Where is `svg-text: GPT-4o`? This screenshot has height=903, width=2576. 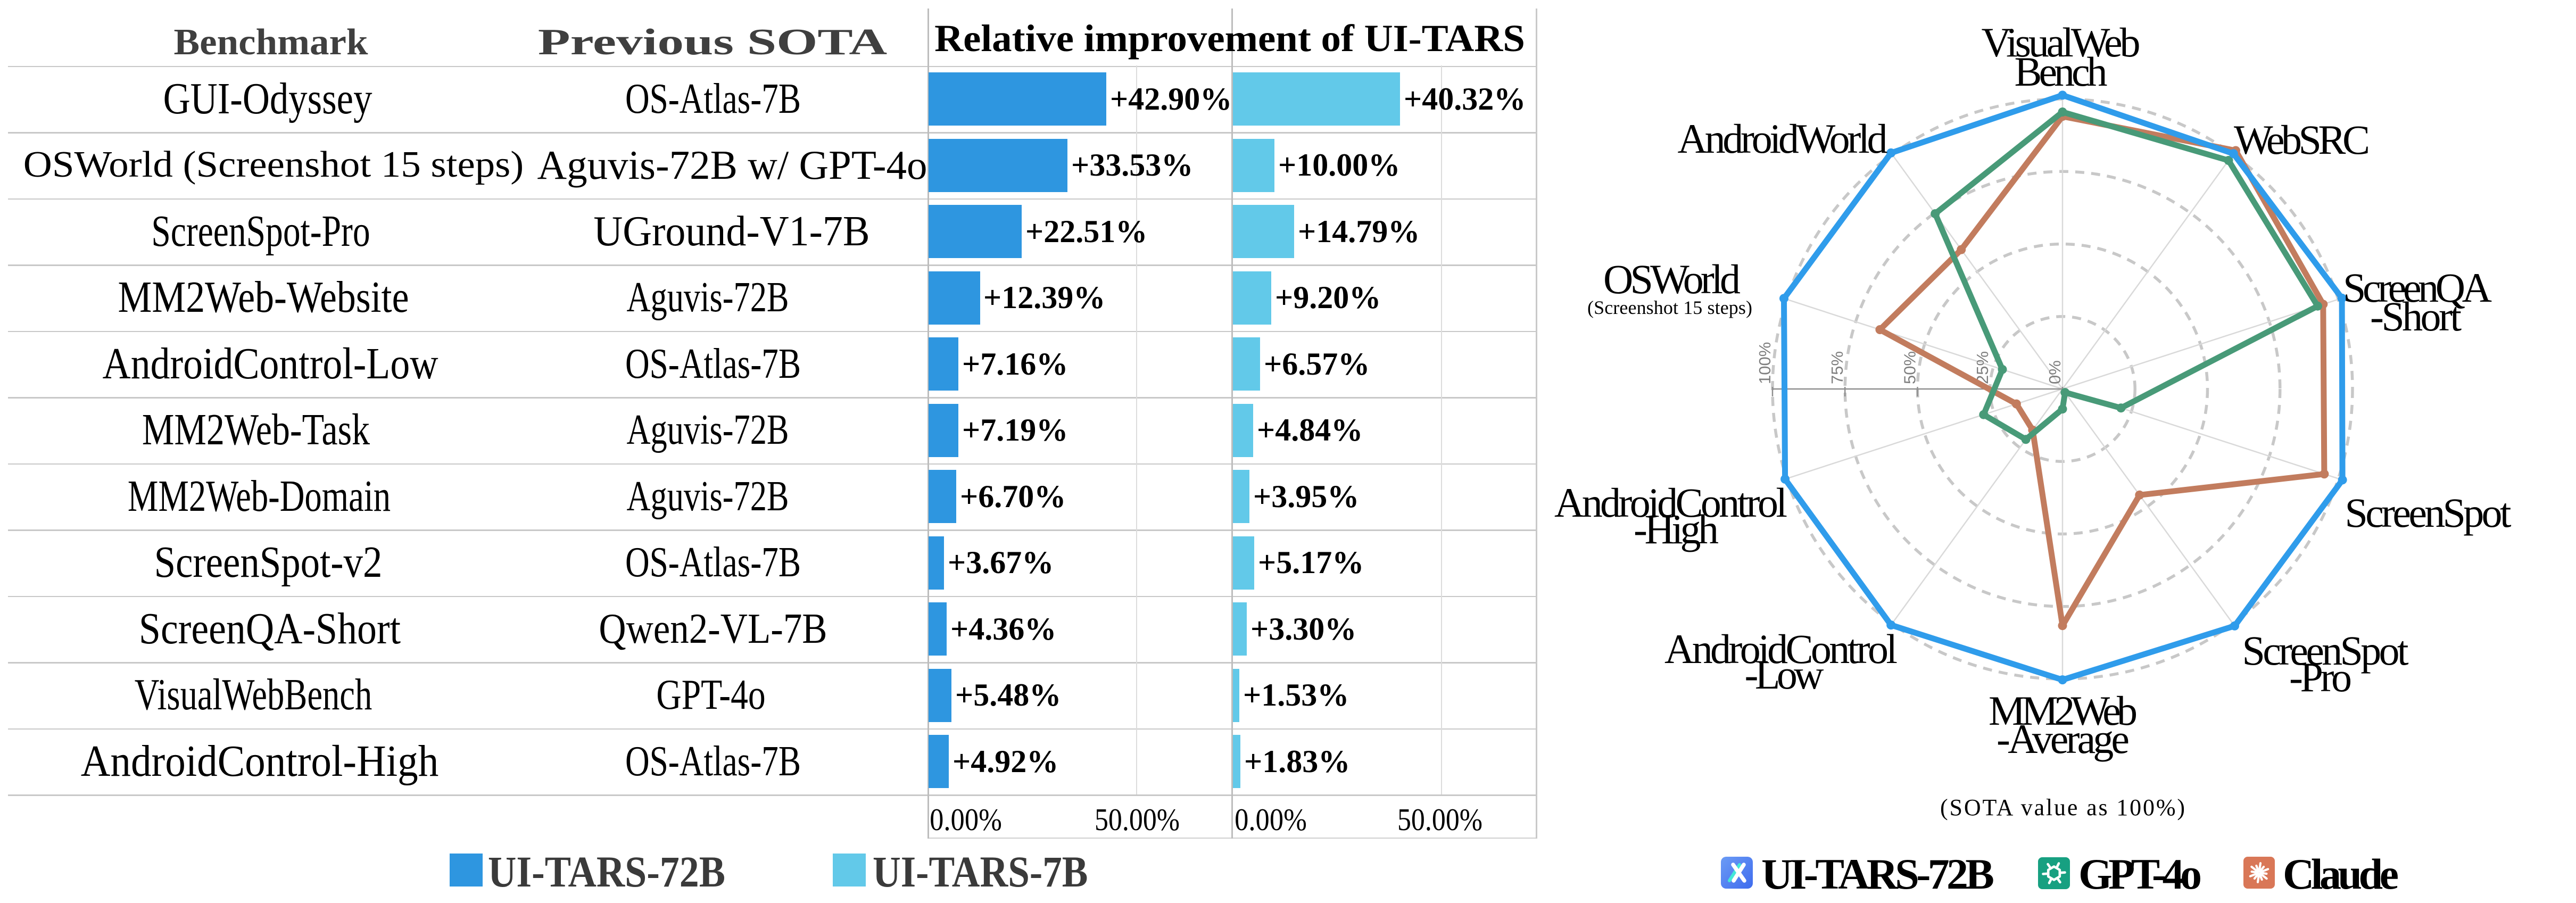
svg-text: GPT-4o is located at coordinates (2140, 874).